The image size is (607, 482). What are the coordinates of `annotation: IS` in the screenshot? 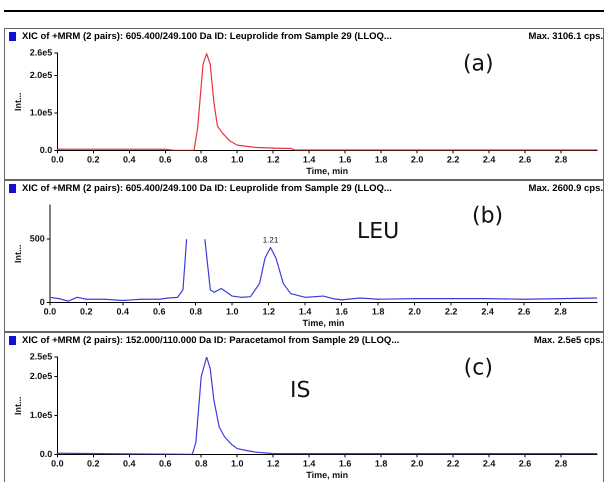 It's located at (300, 390).